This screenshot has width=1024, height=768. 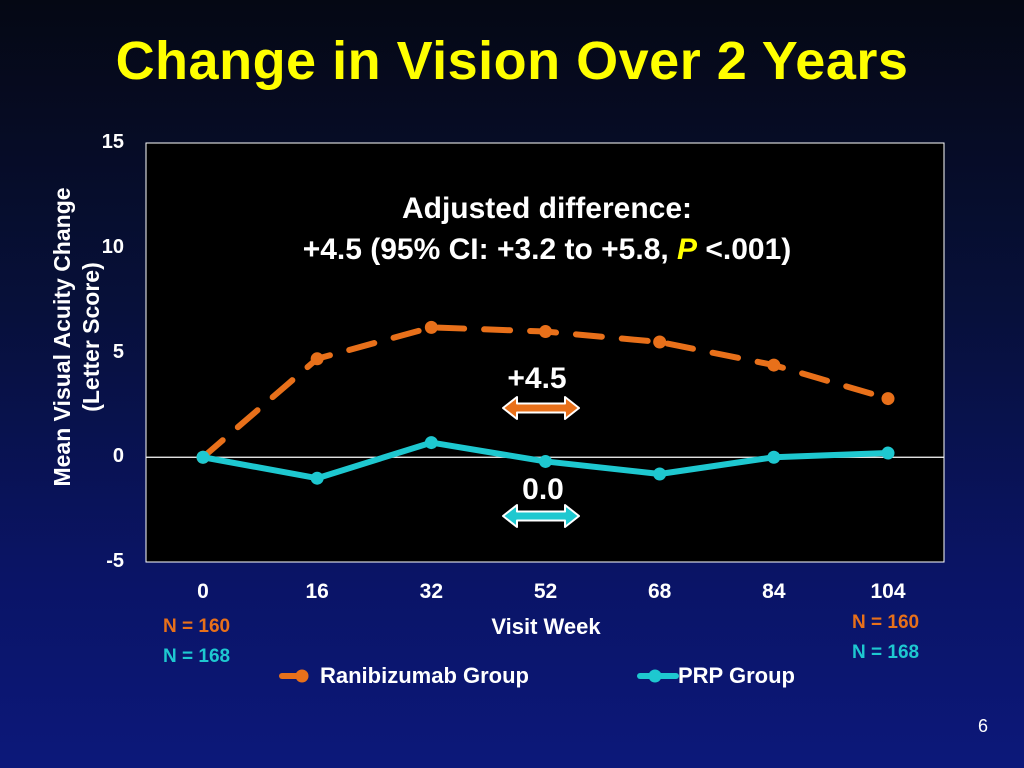 What do you see at coordinates (655, 676) in the screenshot?
I see `legend-marker-prp` at bounding box center [655, 676].